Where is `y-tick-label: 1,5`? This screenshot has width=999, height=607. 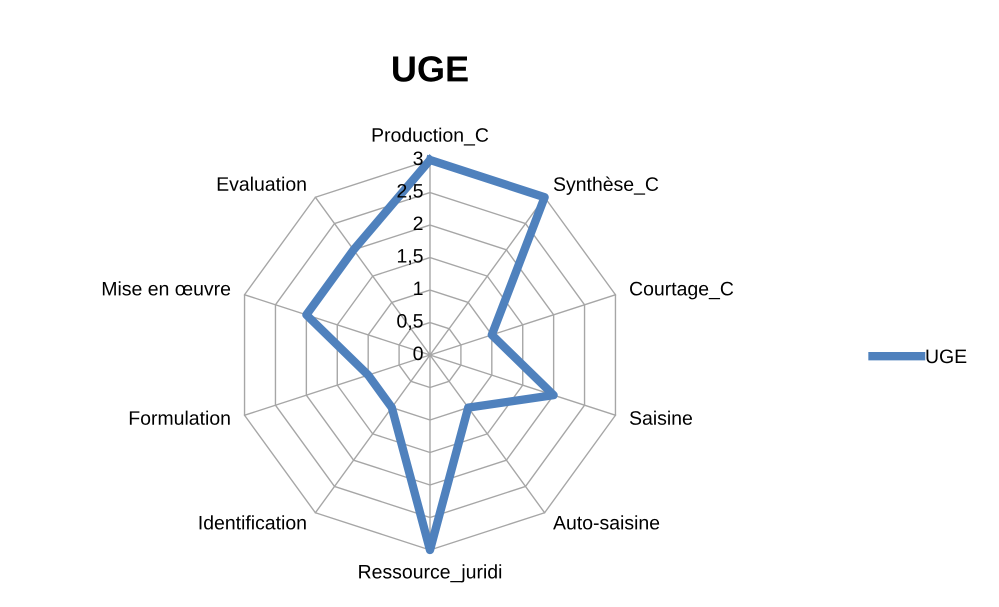 y-tick-label: 1,5 is located at coordinates (410, 257).